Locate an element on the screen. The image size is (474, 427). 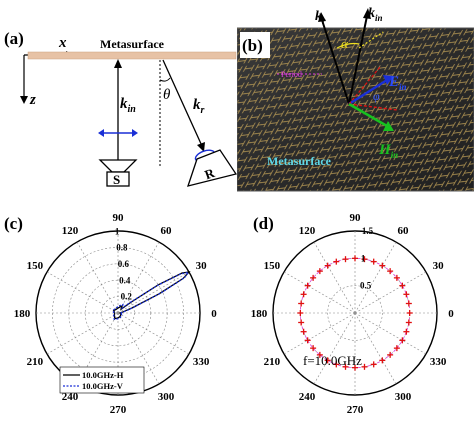
d-radial-label: 1 is located at coordinates (363, 258).